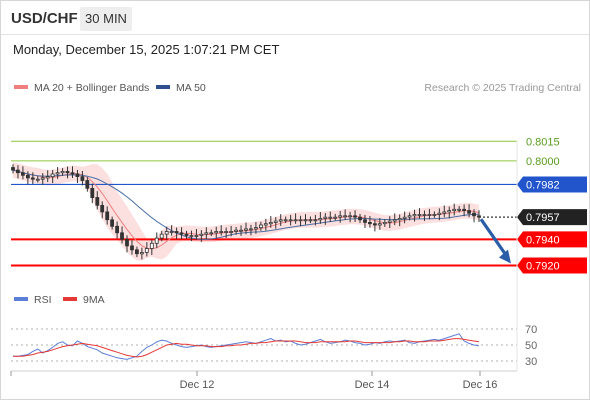 This screenshot has height=400, width=590. I want to click on ma50-legend-swatch, so click(163, 87).